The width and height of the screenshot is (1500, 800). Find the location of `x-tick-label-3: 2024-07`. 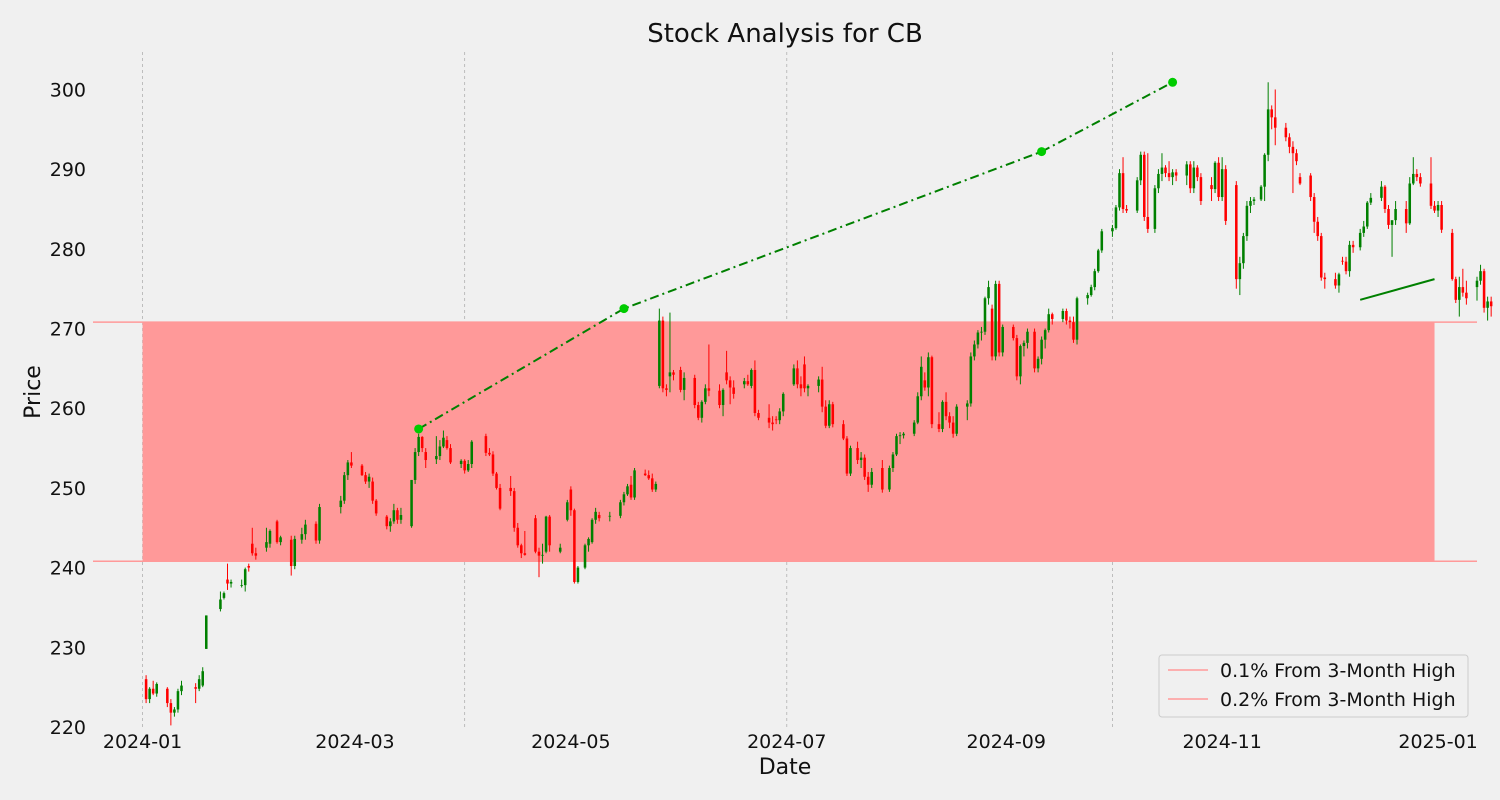

x-tick-label-3: 2024-07 is located at coordinates (786, 742).